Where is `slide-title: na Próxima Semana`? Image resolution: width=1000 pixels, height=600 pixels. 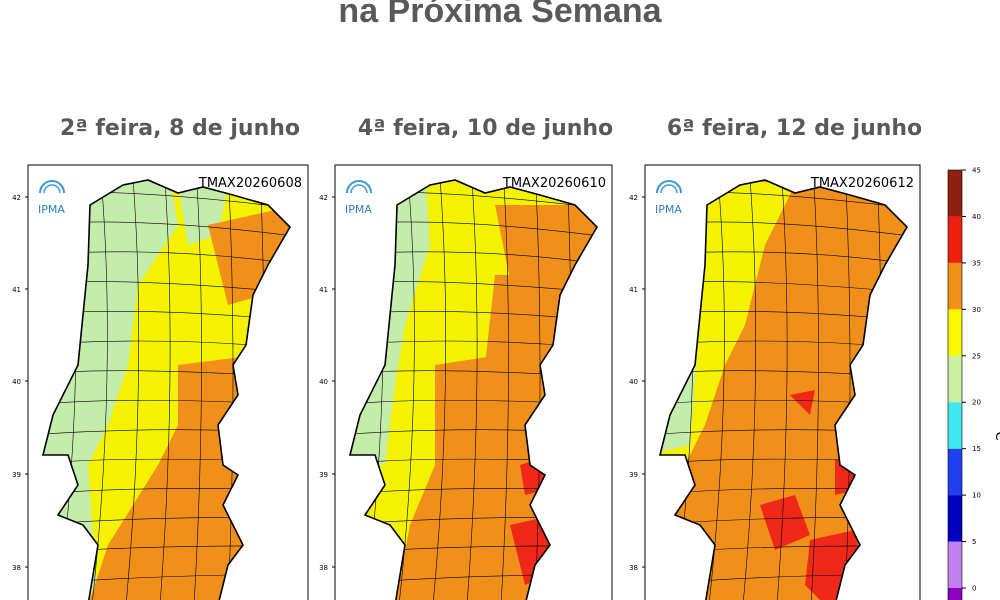
slide-title: na Próxima Semana is located at coordinates (500, 15).